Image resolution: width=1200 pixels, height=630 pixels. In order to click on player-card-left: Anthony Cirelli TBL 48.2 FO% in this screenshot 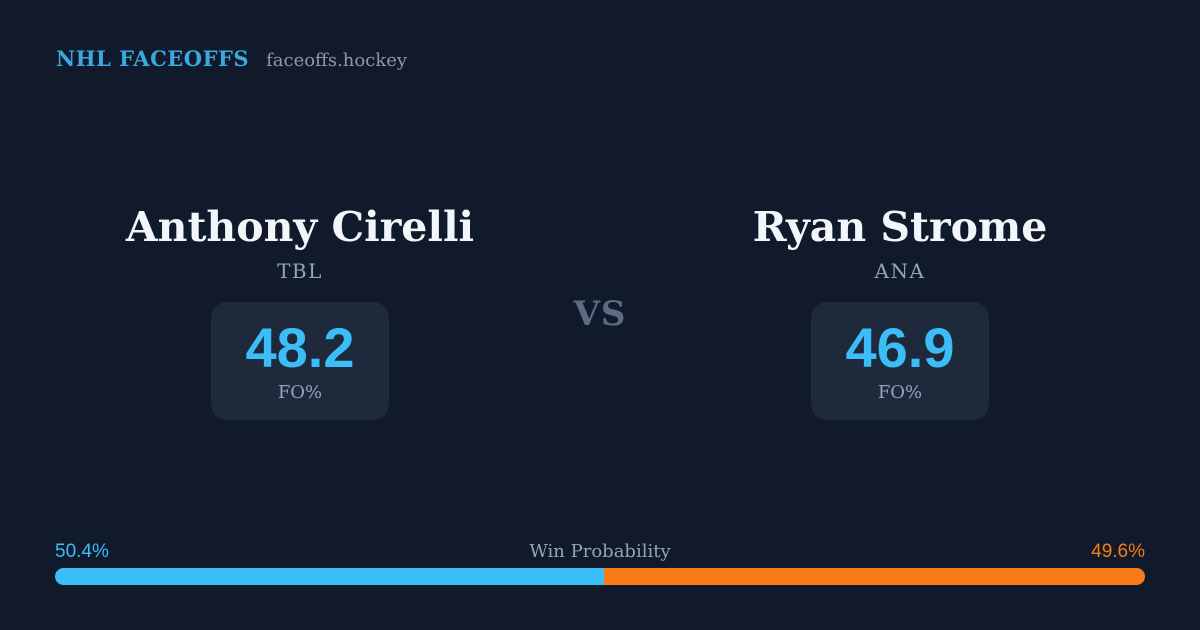, I will do `click(300, 312)`.